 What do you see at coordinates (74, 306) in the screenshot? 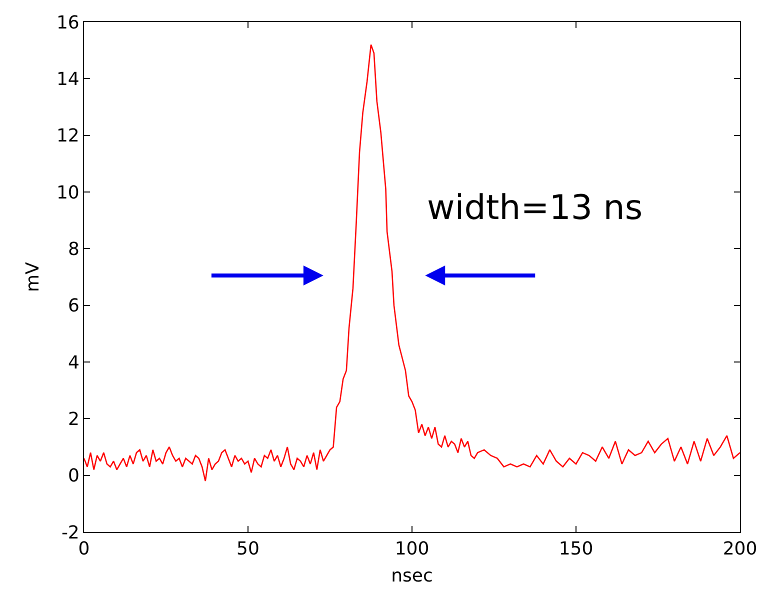
I see `y-tick-label: 6` at bounding box center [74, 306].